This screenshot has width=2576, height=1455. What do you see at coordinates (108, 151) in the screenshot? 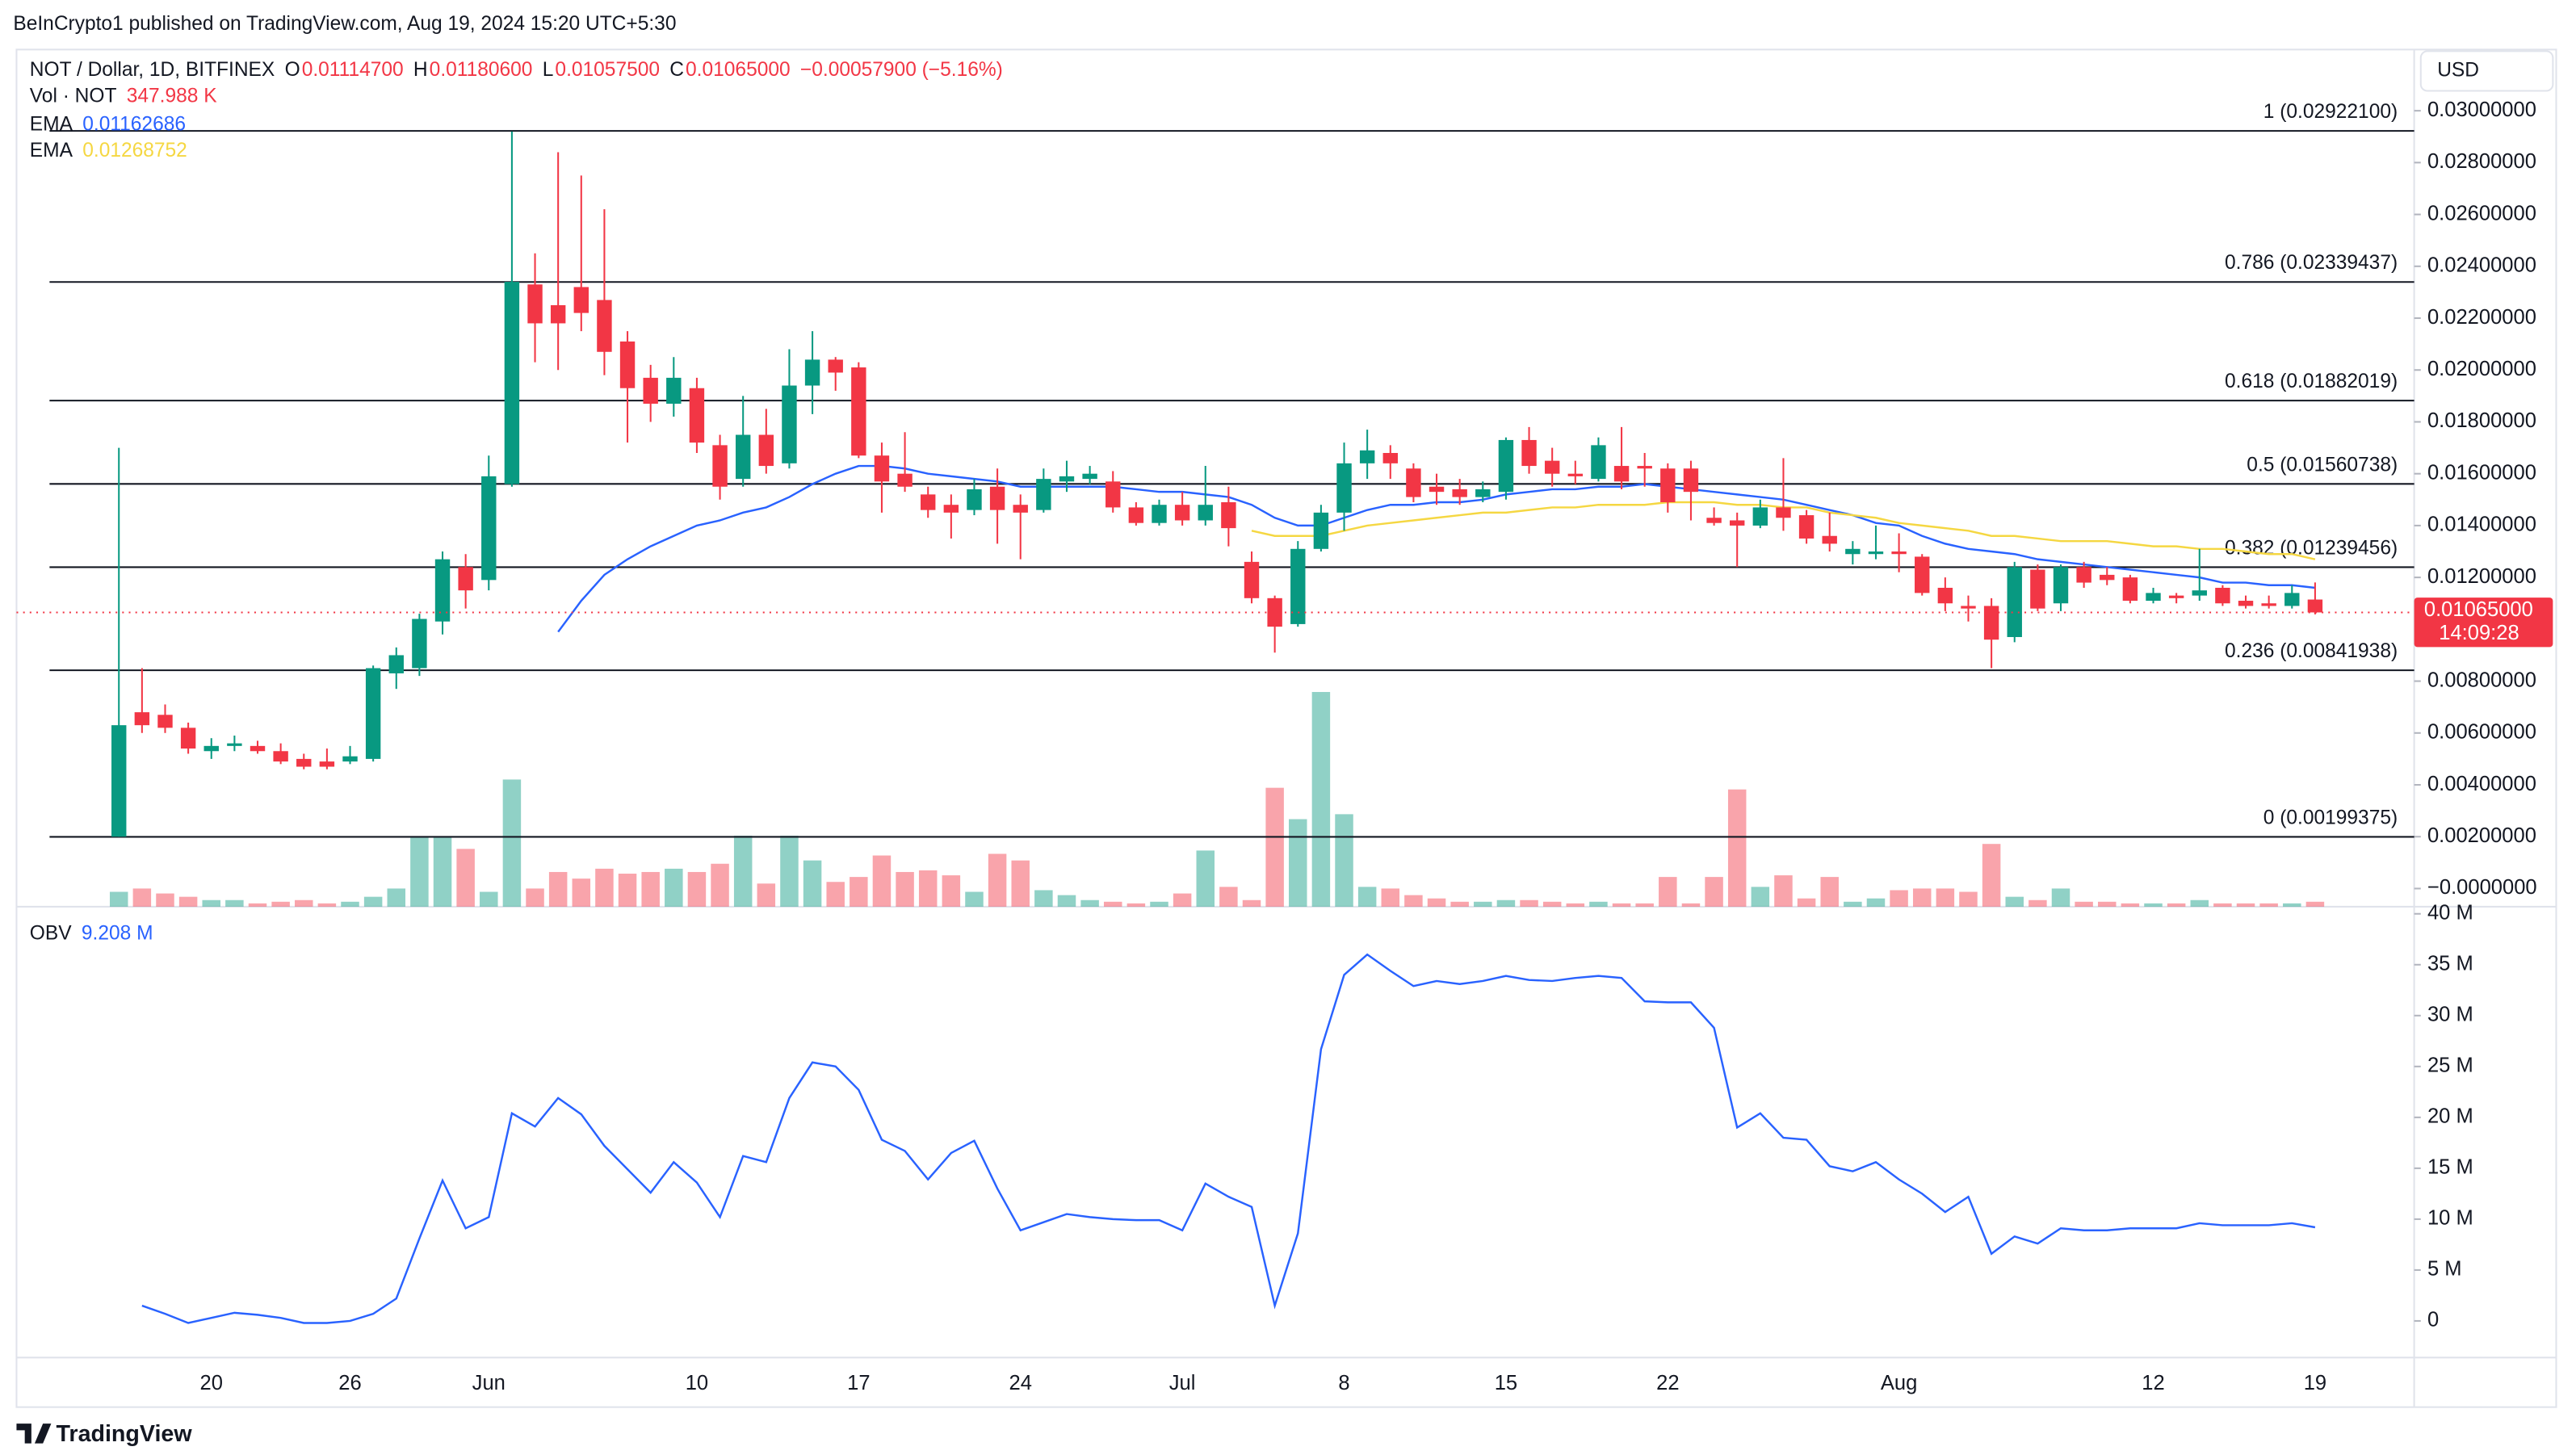
I see `legend-row: EMA 0.01268752` at bounding box center [108, 151].